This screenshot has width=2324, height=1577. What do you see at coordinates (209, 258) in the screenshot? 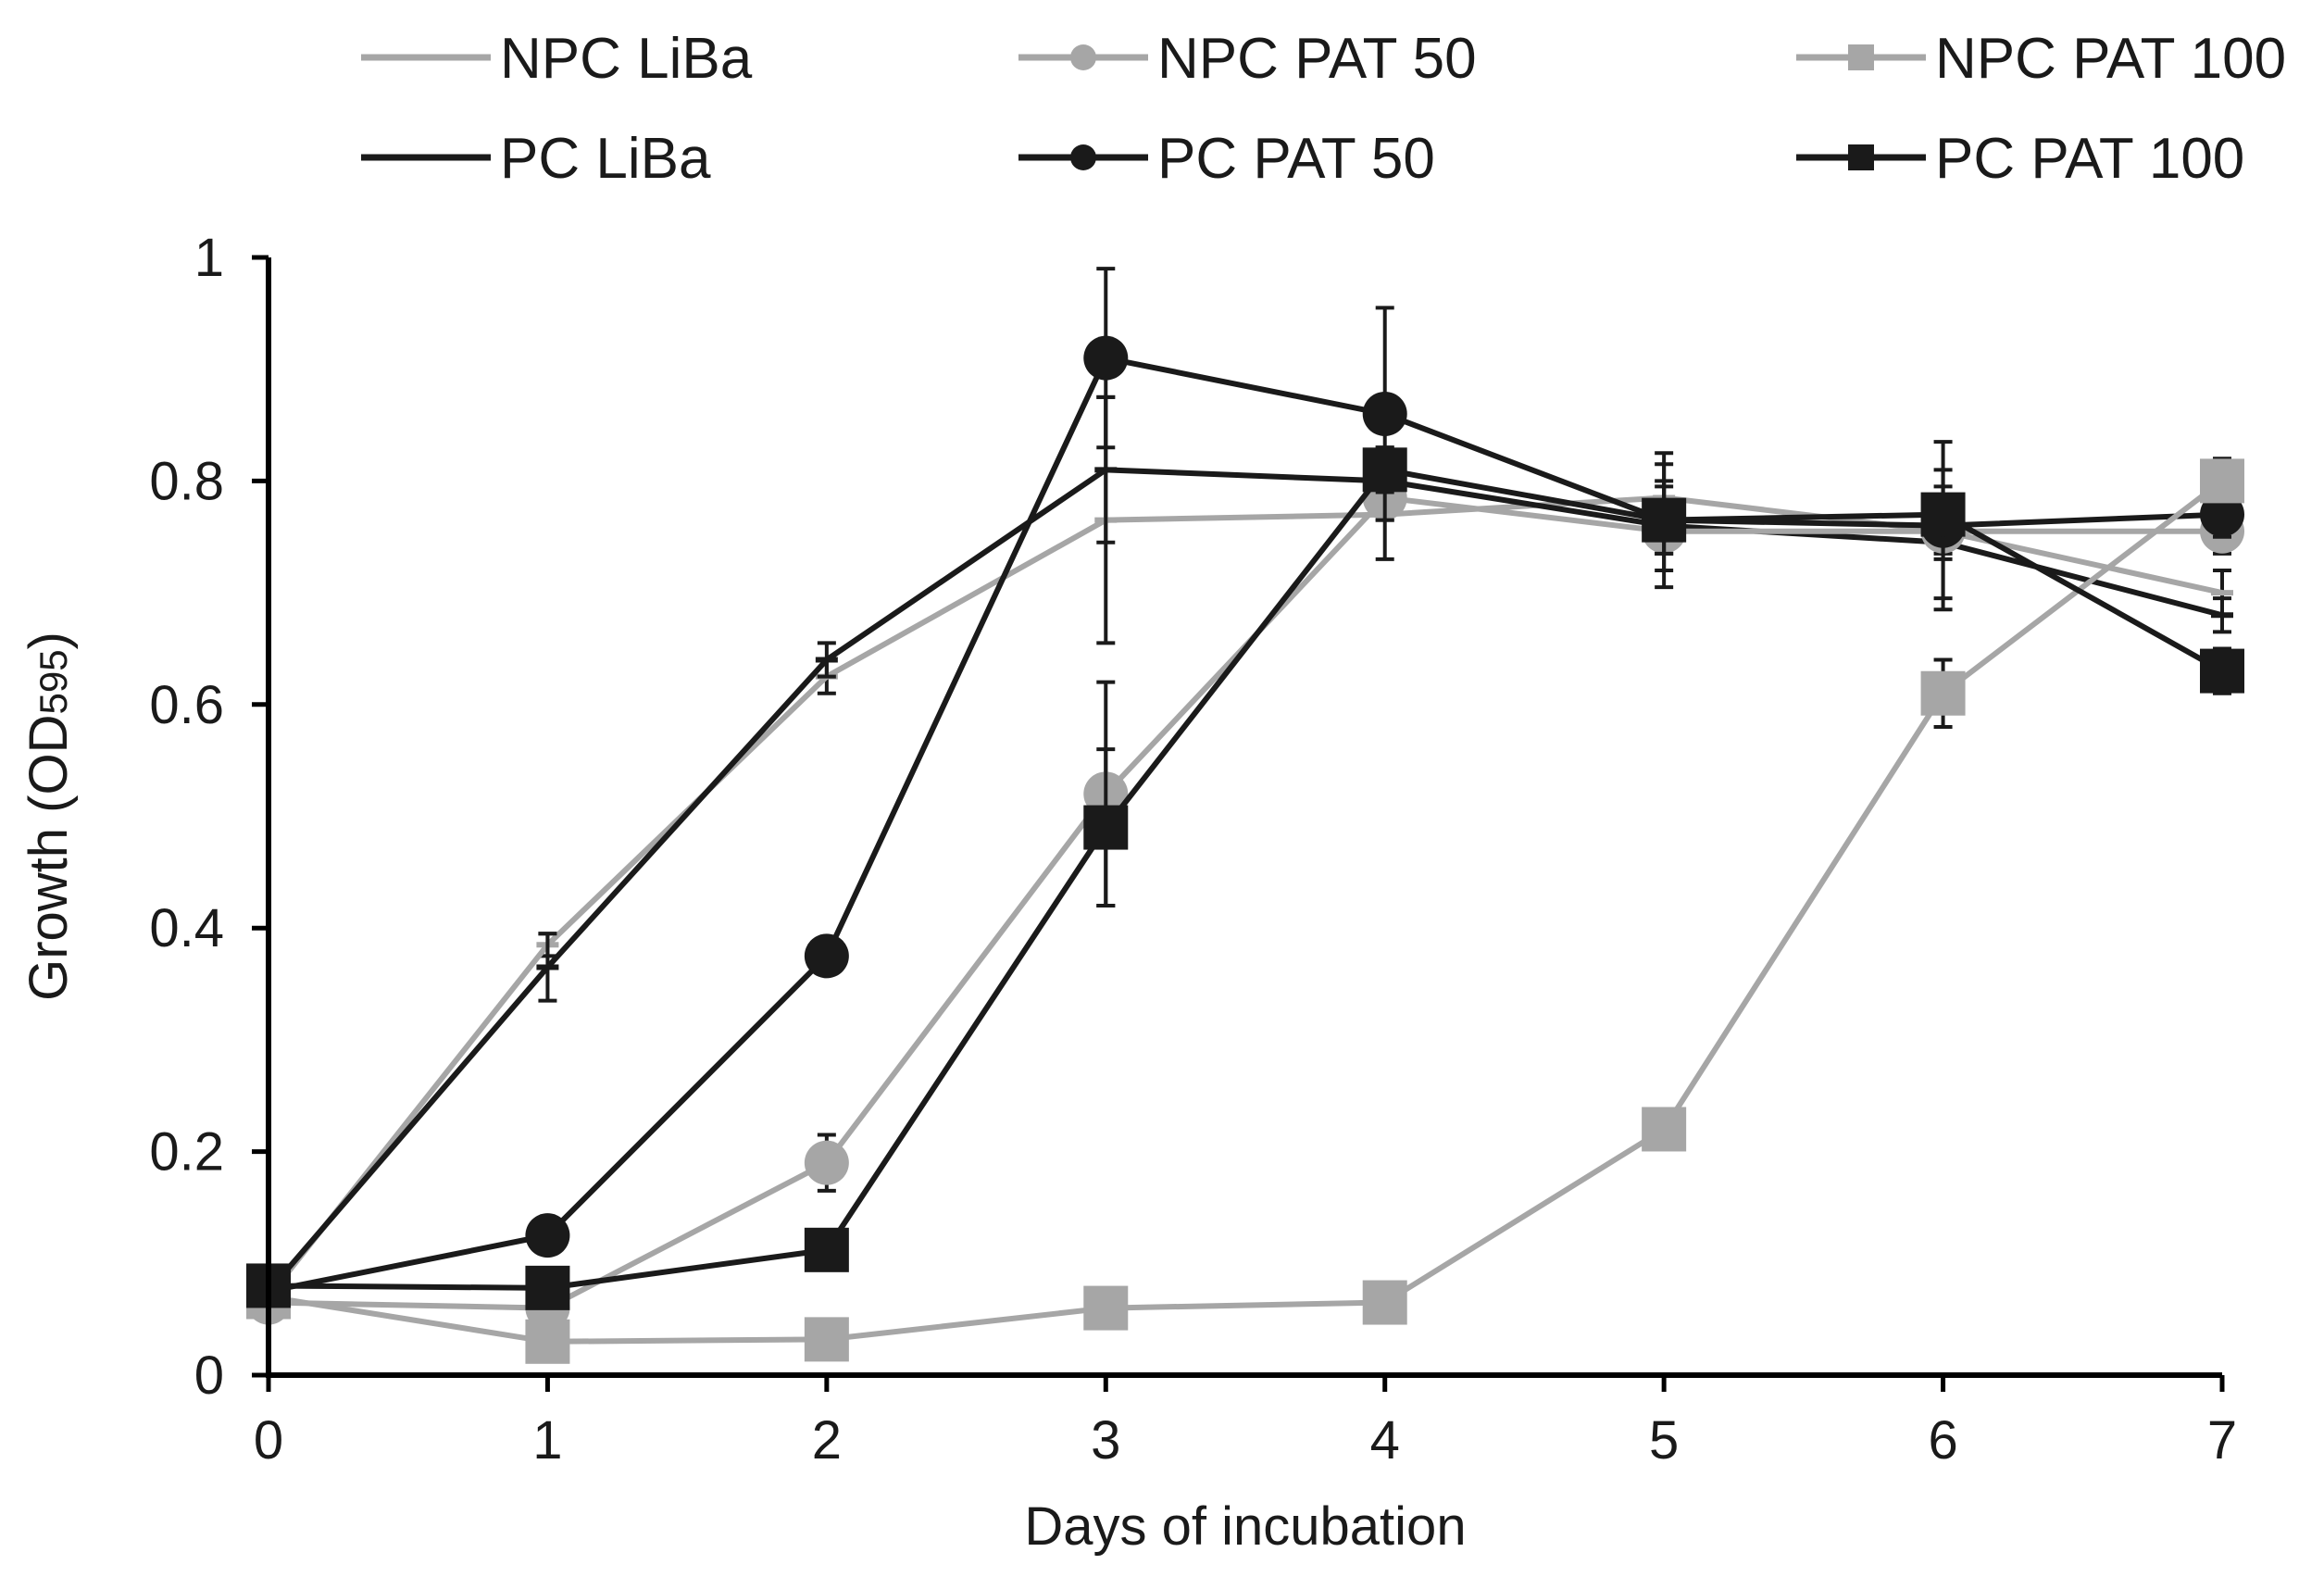
I see `y-tick-label-5: 1` at bounding box center [209, 258].